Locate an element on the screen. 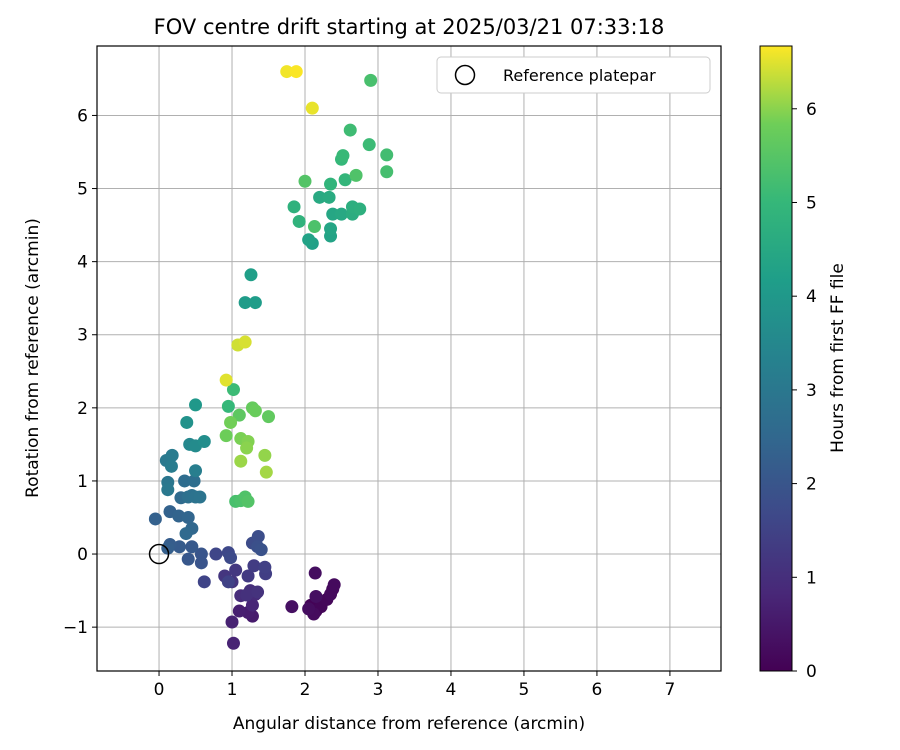 This screenshot has width=900, height=750. y-tick-label: 5 is located at coordinates (82, 190).